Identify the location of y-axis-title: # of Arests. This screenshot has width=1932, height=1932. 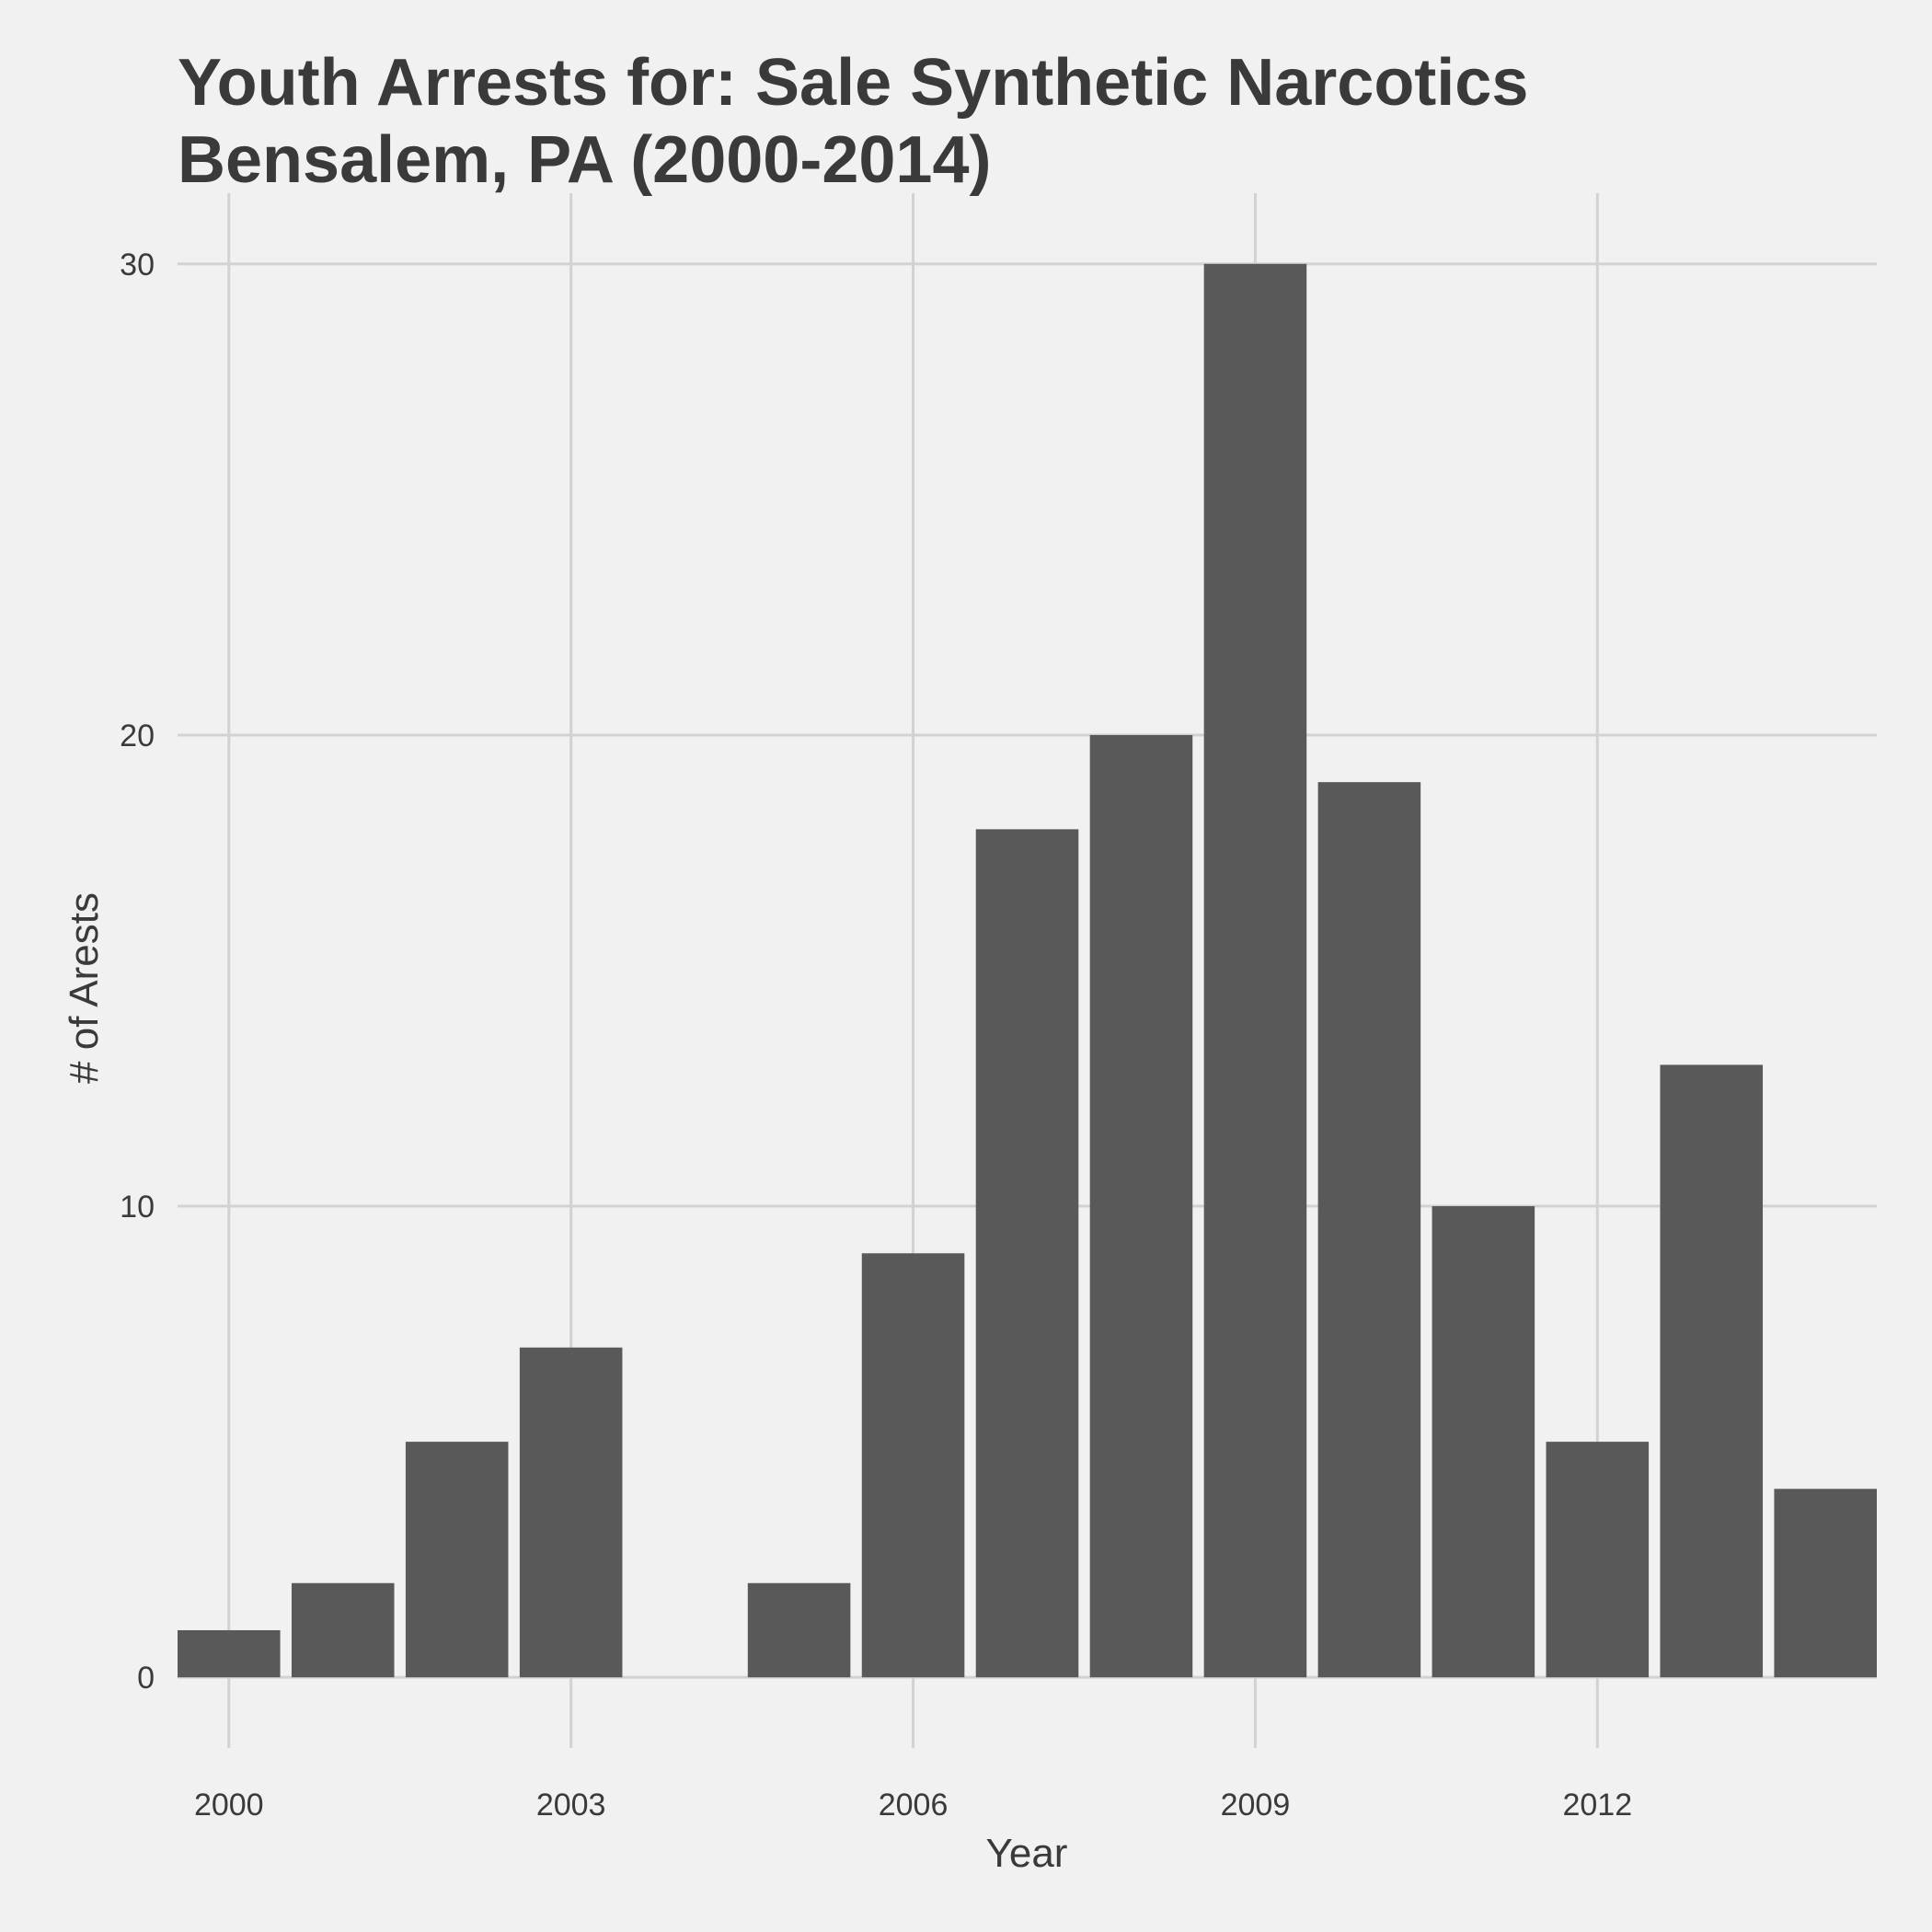
(84, 988).